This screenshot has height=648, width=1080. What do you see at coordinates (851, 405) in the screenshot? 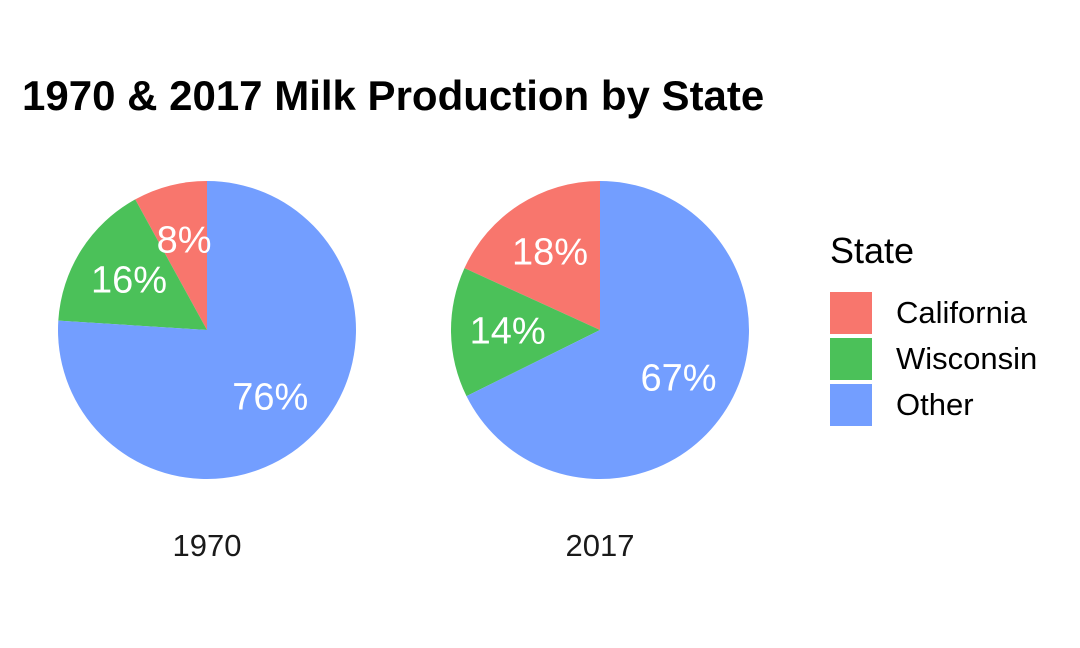
I see `legend-key-other` at bounding box center [851, 405].